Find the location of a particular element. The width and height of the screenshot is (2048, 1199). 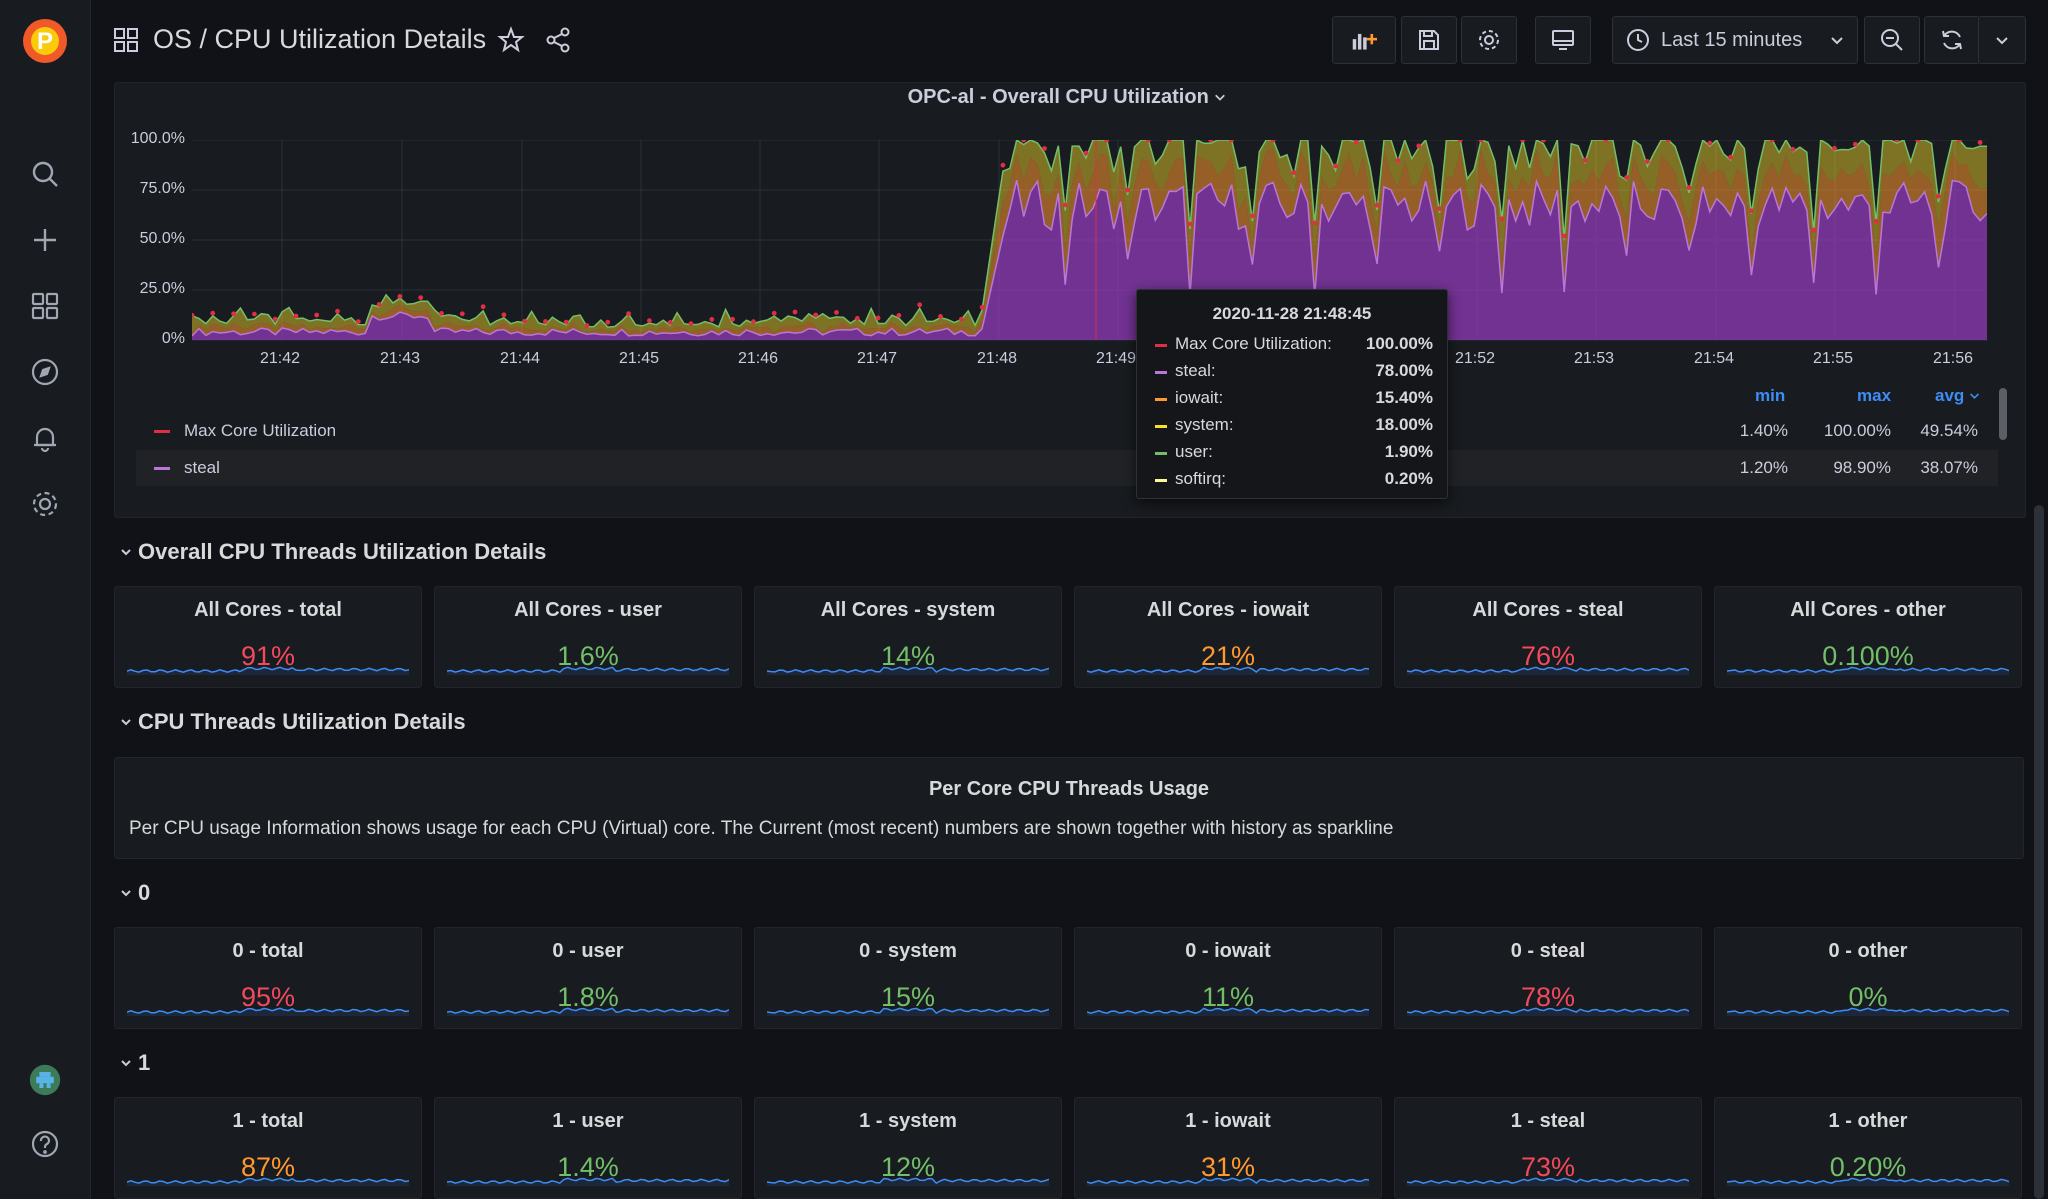

dashboard-settings-button is located at coordinates (1489, 40).